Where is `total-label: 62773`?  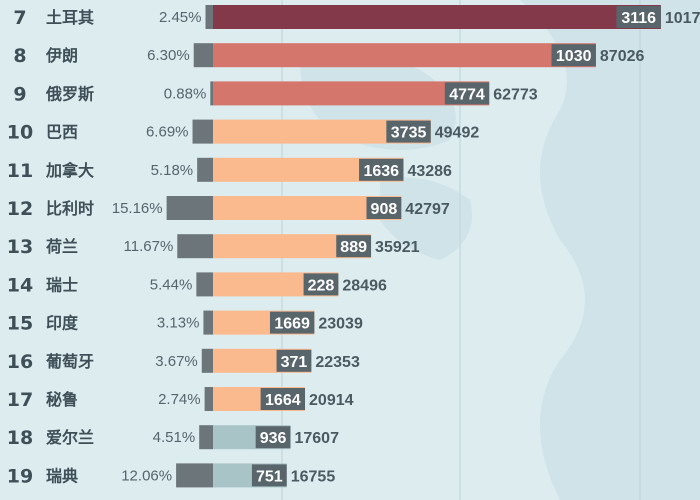
total-label: 62773 is located at coordinates (515, 94).